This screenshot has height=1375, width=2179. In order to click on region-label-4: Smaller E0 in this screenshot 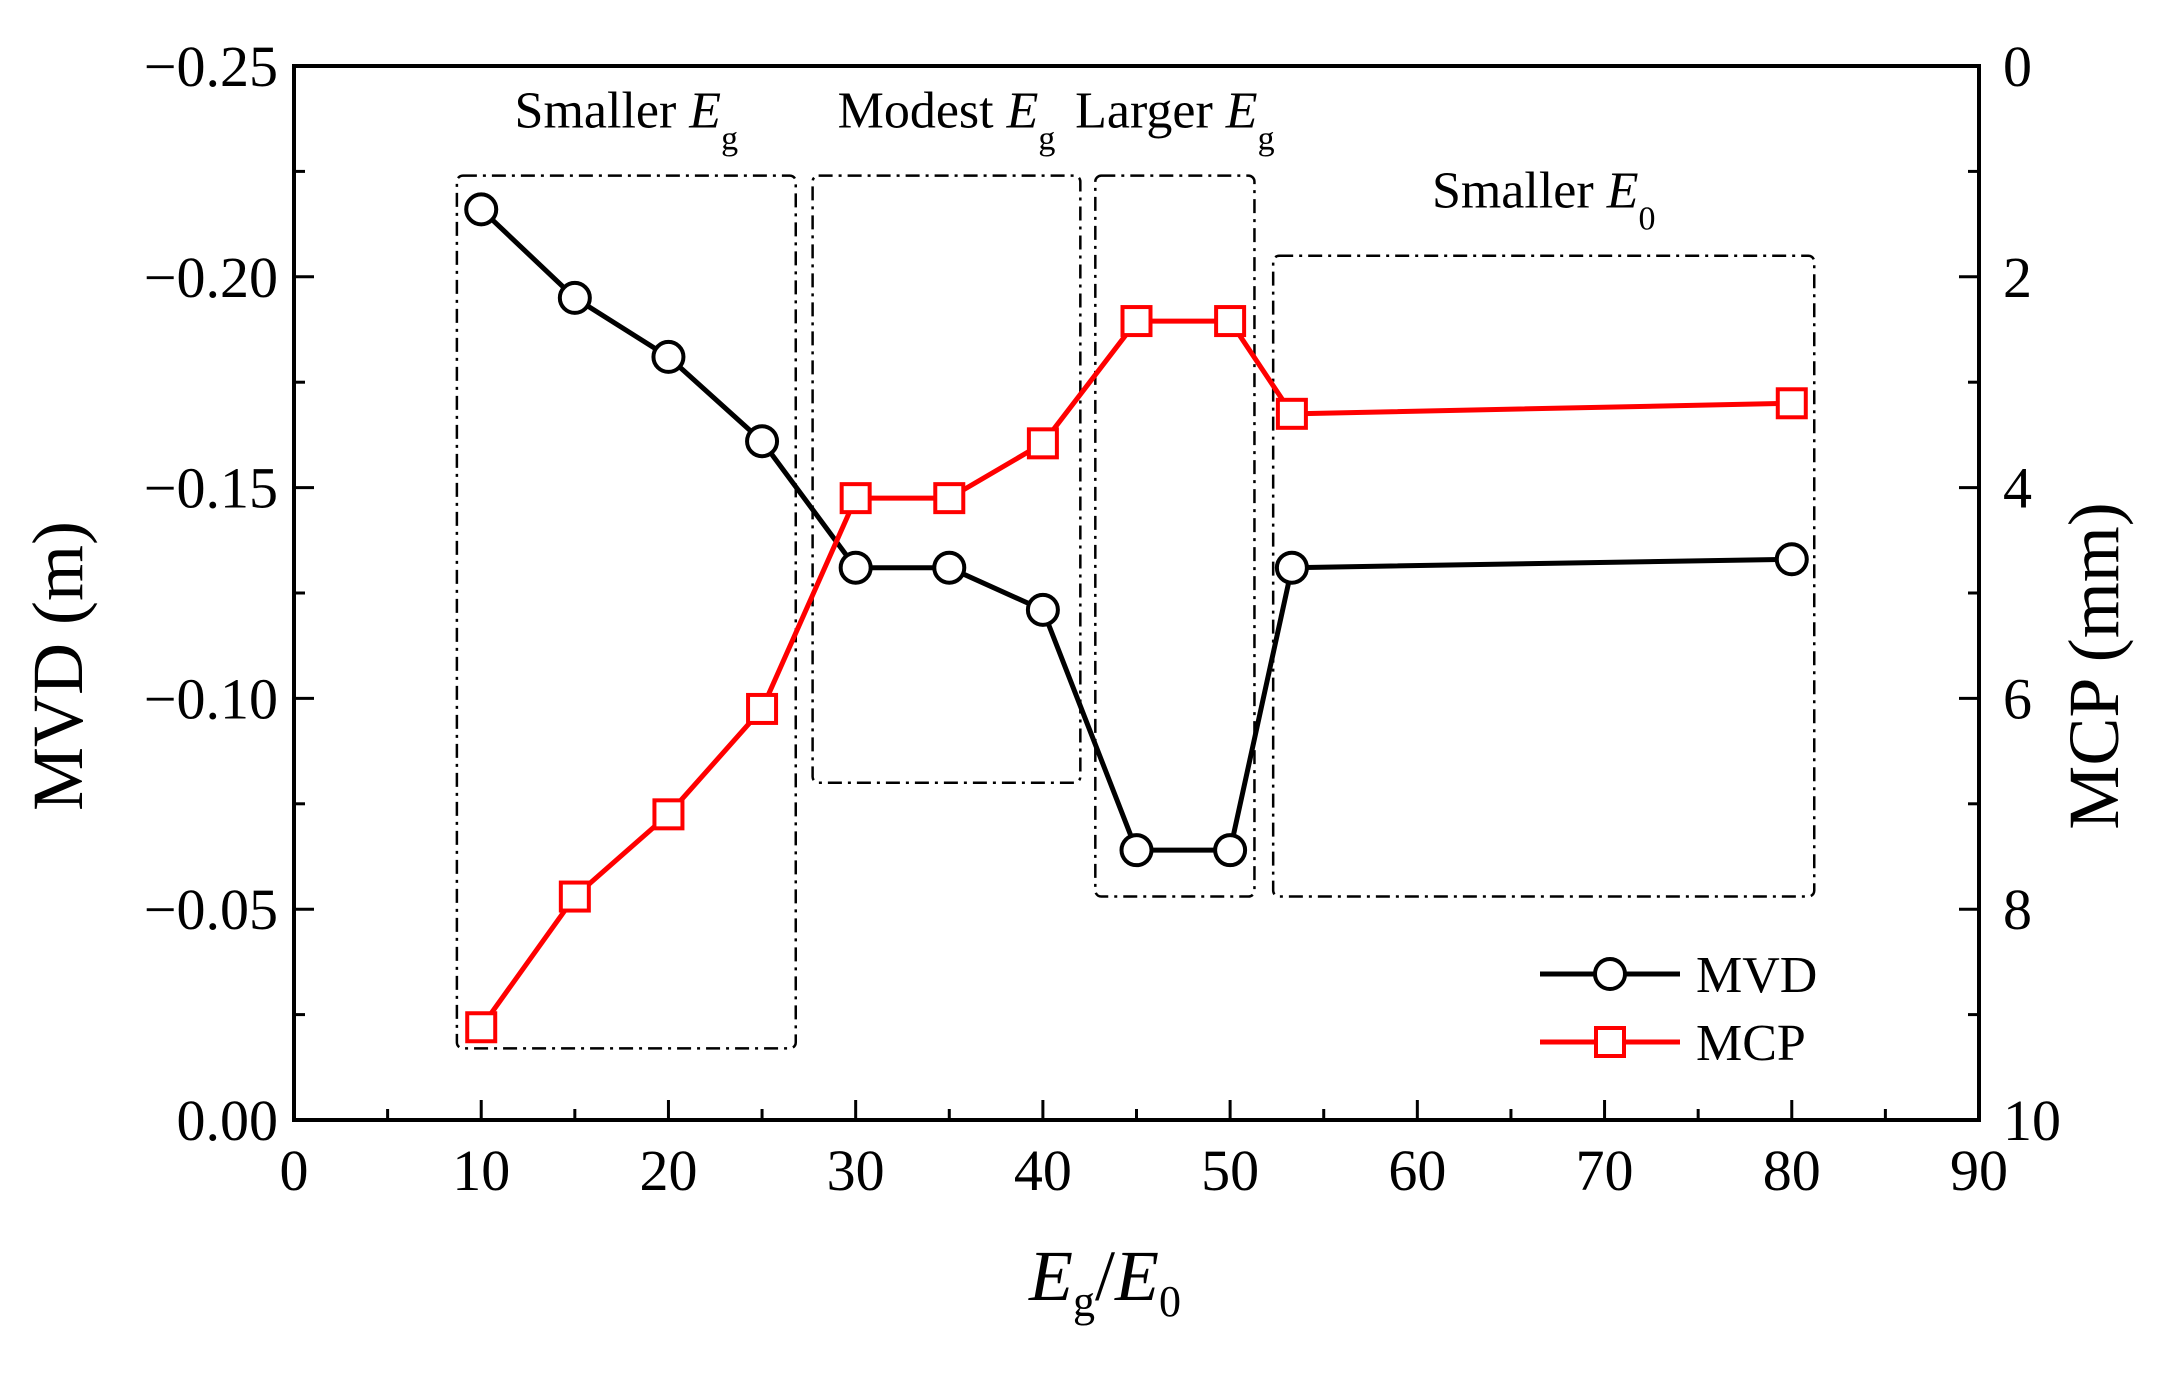, I will do `click(1544, 200)`.